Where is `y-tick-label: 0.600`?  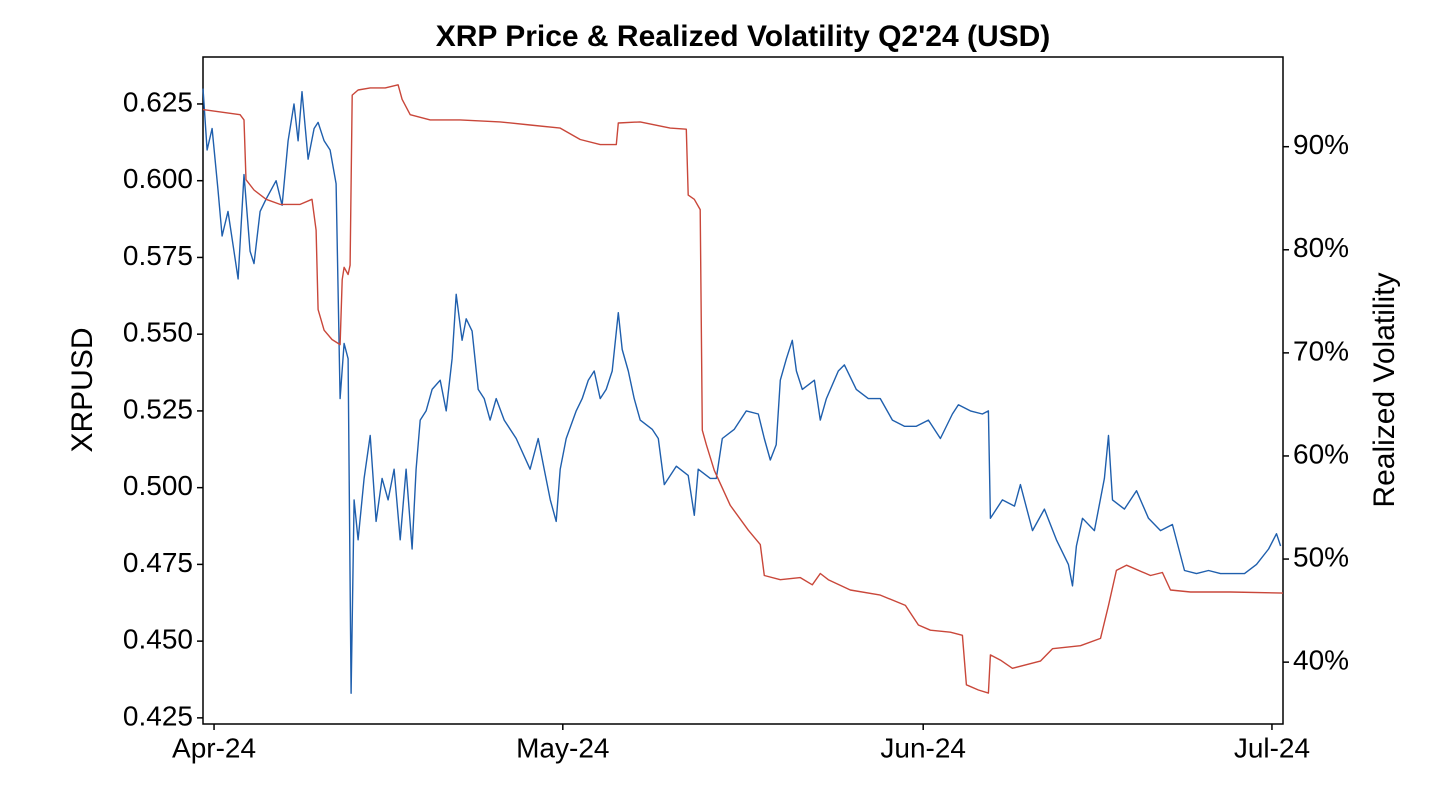 y-tick-label: 0.600 is located at coordinates (158, 178).